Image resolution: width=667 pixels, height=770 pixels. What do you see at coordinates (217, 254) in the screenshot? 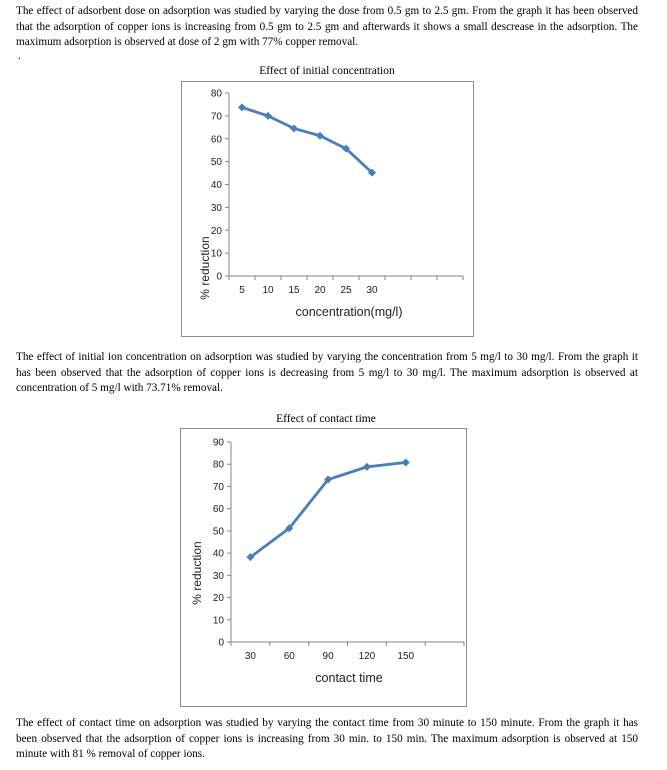
I see `chart-1-y-tick-label: 10` at bounding box center [217, 254].